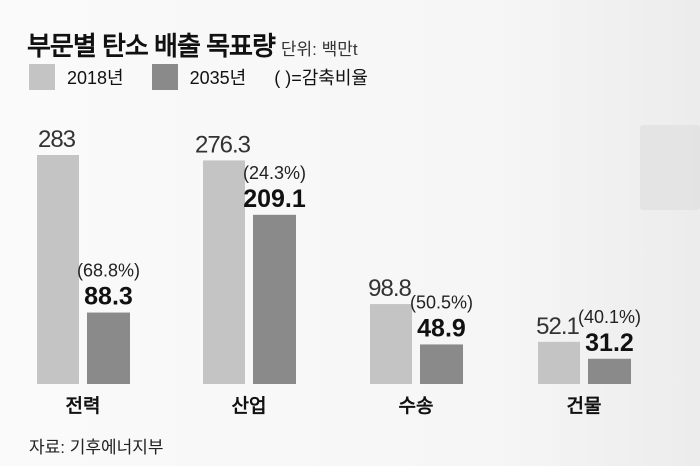  What do you see at coordinates (670, 167) in the screenshot?
I see `background-building-image` at bounding box center [670, 167].